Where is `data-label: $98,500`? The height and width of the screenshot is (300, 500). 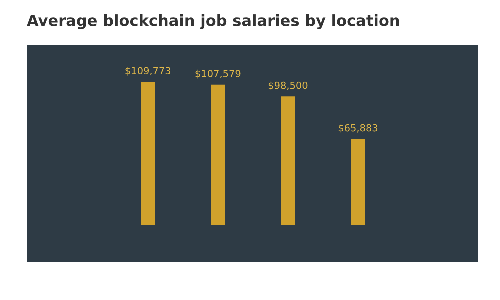 data-label: $98,500 is located at coordinates (288, 86).